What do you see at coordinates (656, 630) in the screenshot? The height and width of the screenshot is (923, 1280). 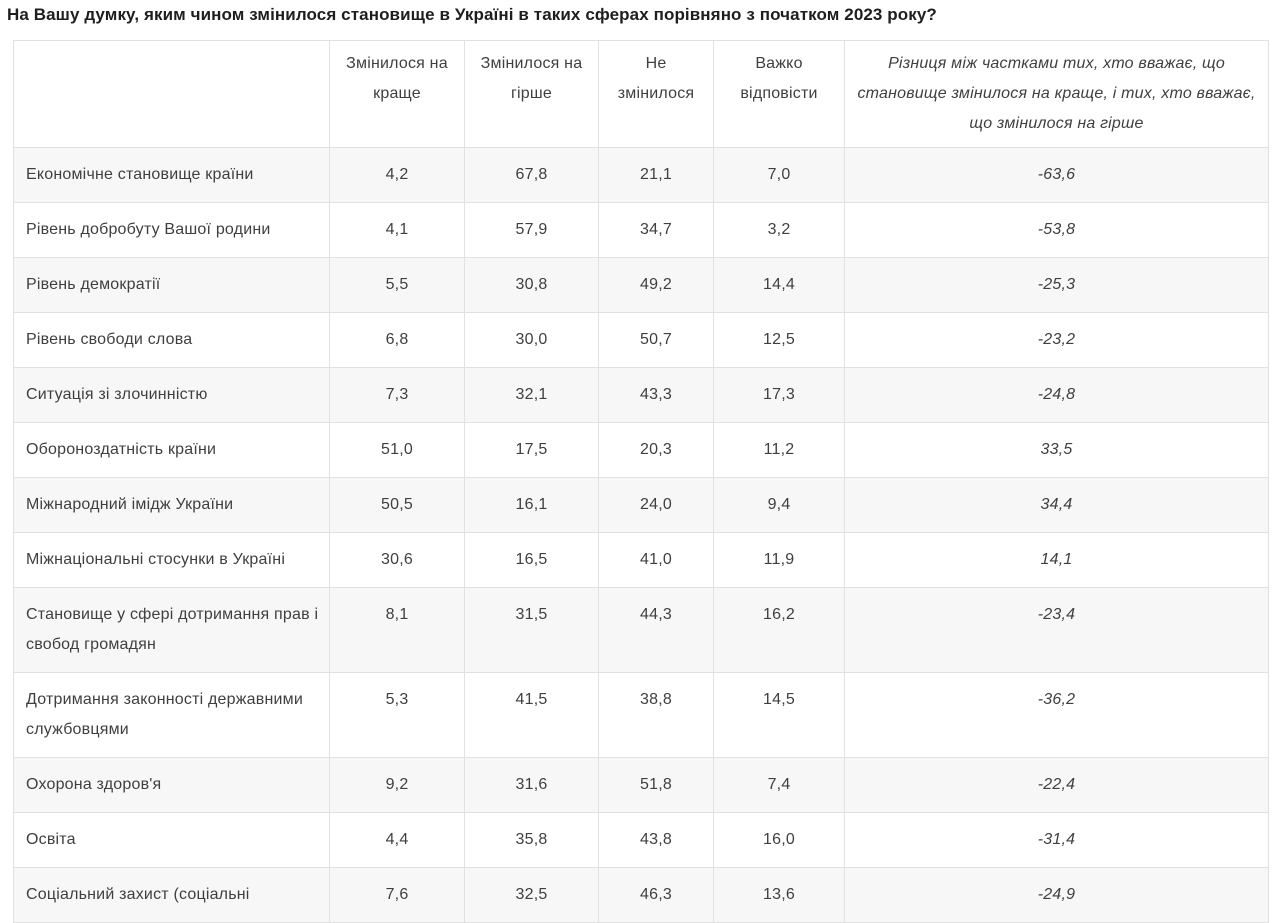 I see `value-not-changed: 44,3` at bounding box center [656, 630].